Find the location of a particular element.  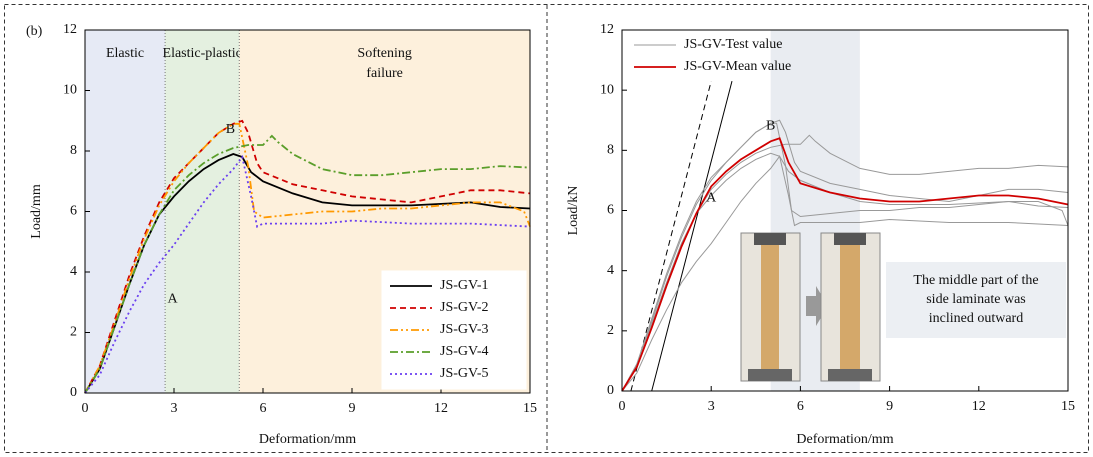

region-label: Softening is located at coordinates (384, 53).